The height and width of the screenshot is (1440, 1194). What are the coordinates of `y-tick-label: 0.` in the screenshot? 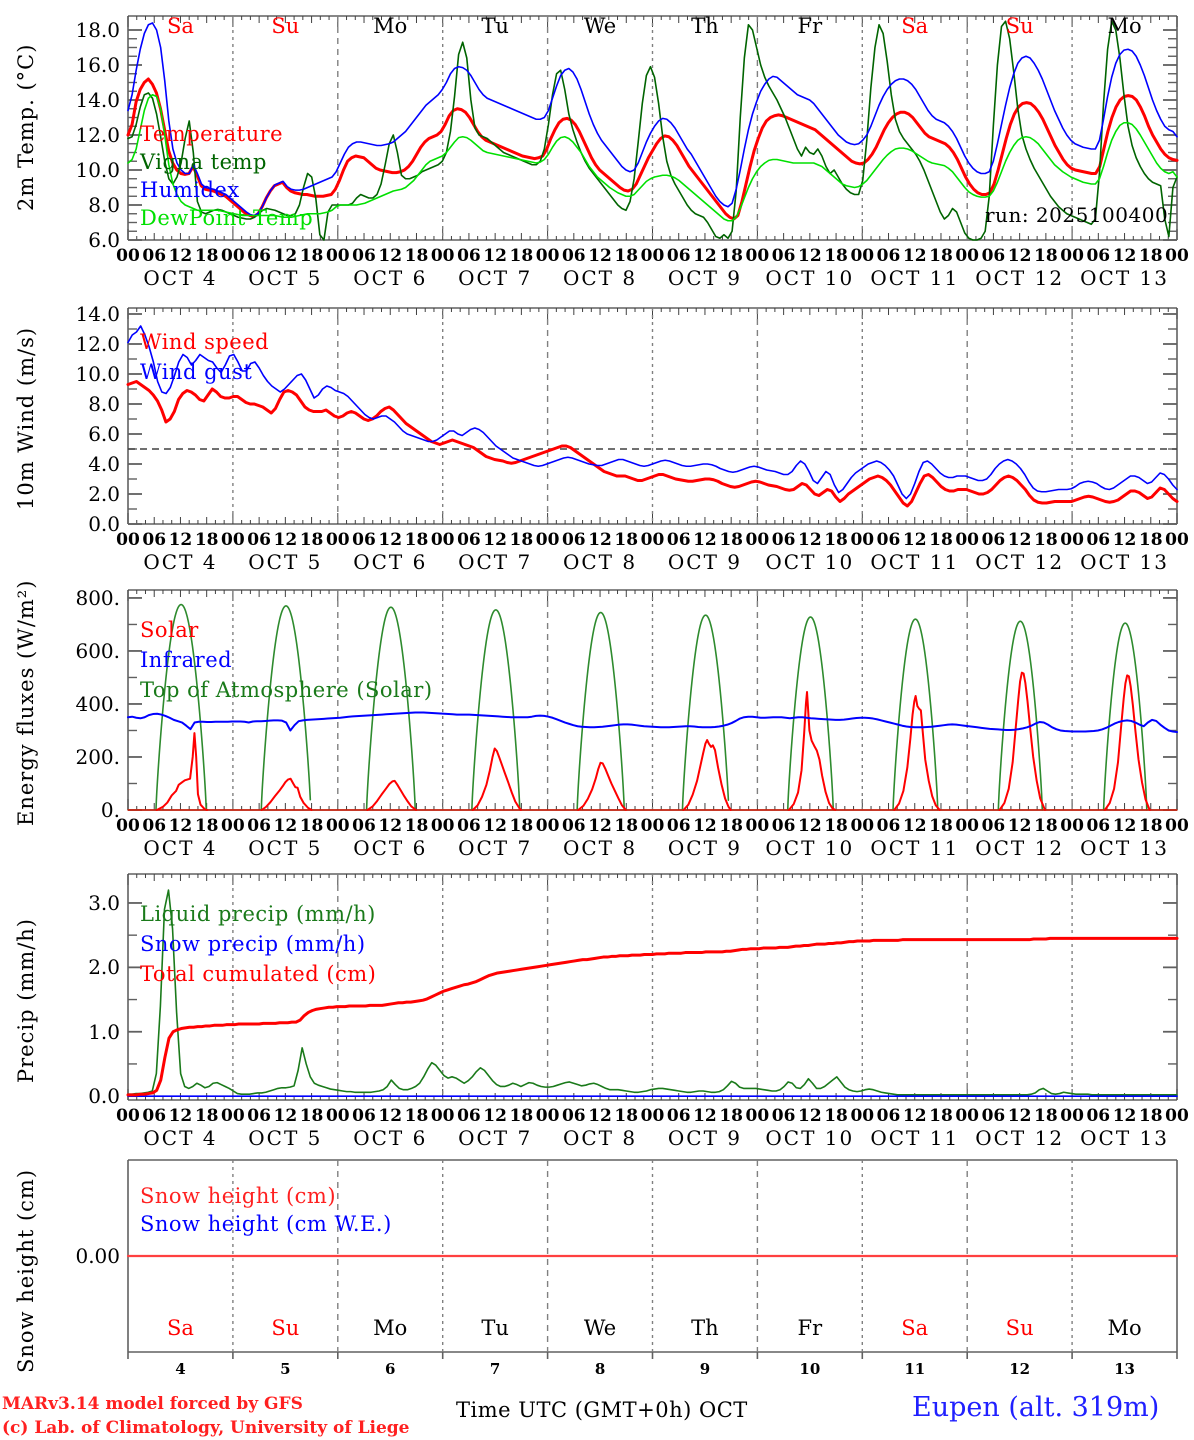 It's located at (110, 810).